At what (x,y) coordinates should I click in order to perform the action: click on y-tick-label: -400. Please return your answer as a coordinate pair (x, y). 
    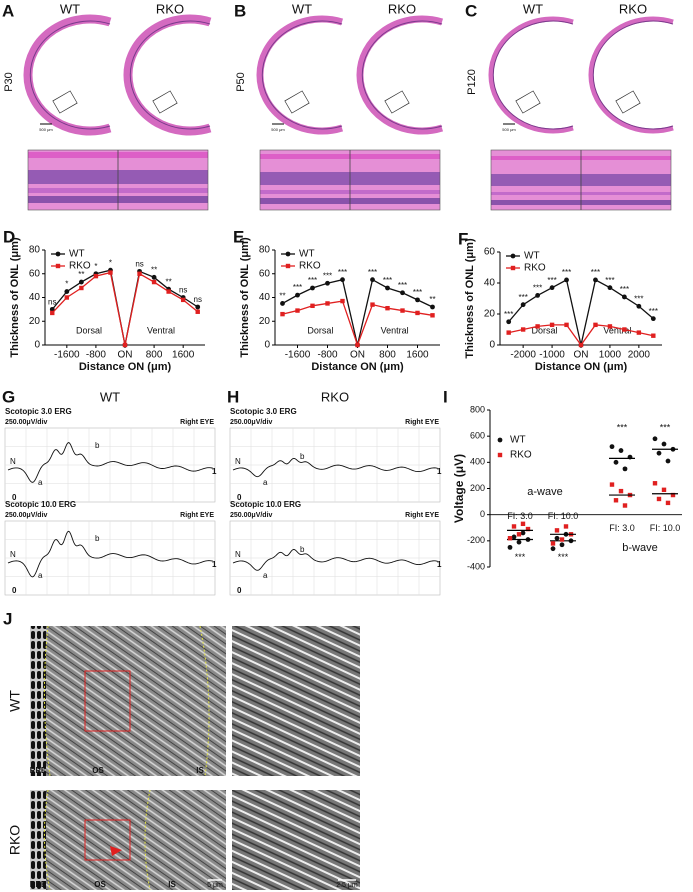
    Looking at the image, I should click on (476, 566).